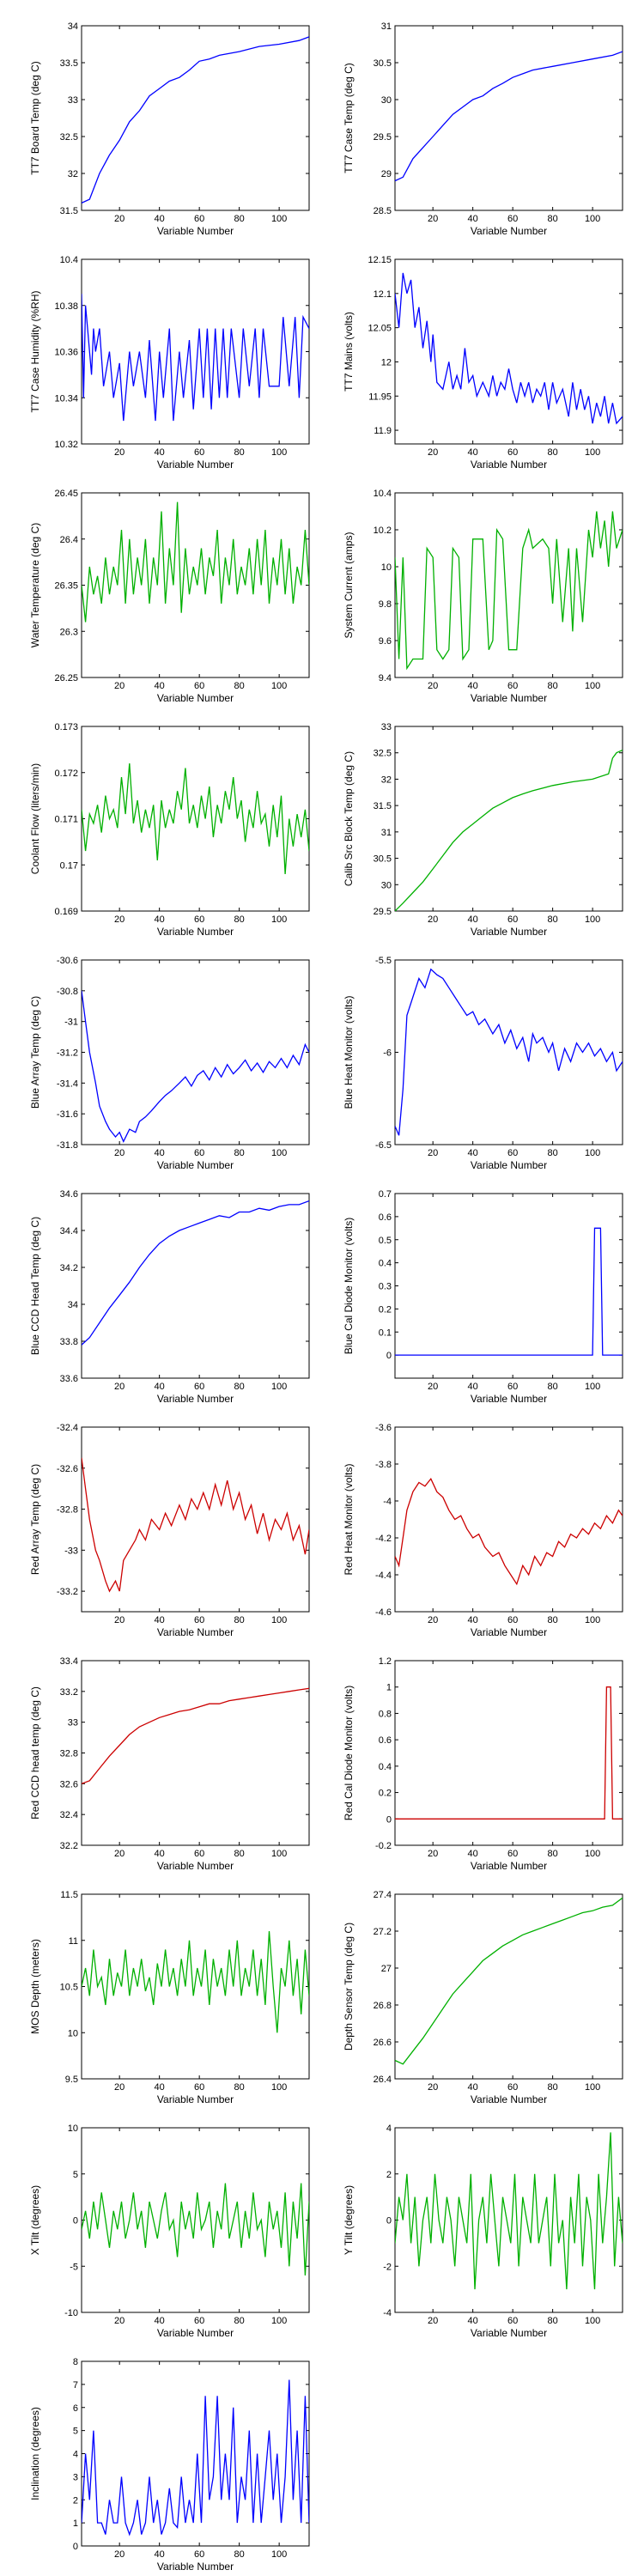  I want to click on y-tick-label: 10.2, so click(383, 531).